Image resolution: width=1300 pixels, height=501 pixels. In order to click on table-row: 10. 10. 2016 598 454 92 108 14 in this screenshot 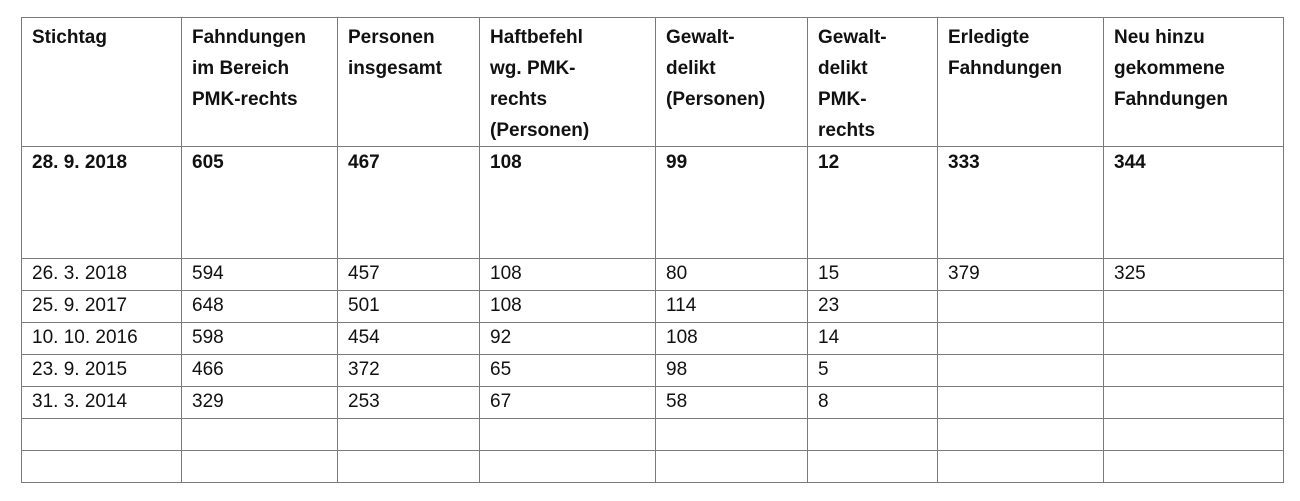, I will do `click(652, 338)`.